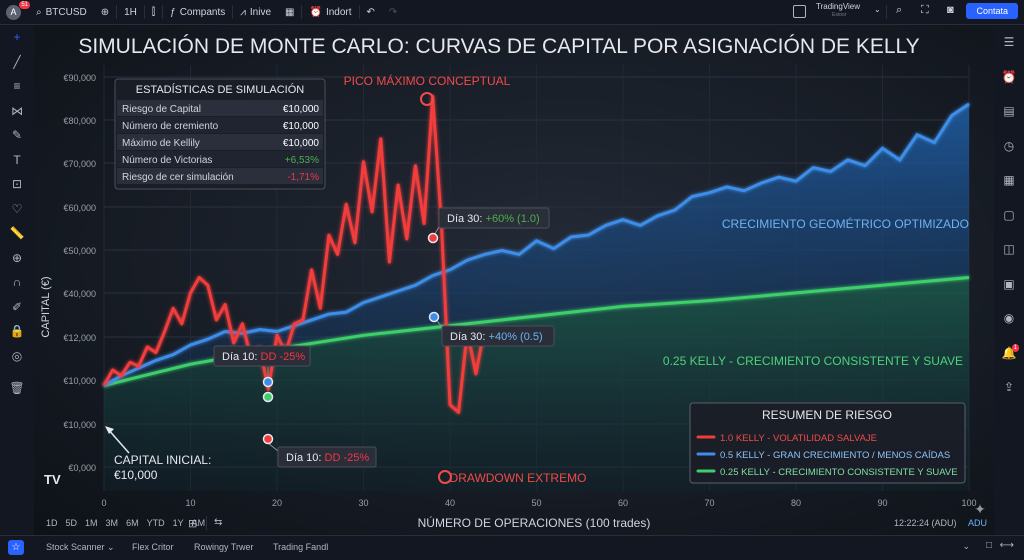 This screenshot has width=1024, height=560. Describe the element at coordinates (799, 11) in the screenshot. I see `layout-checkbox` at that location.